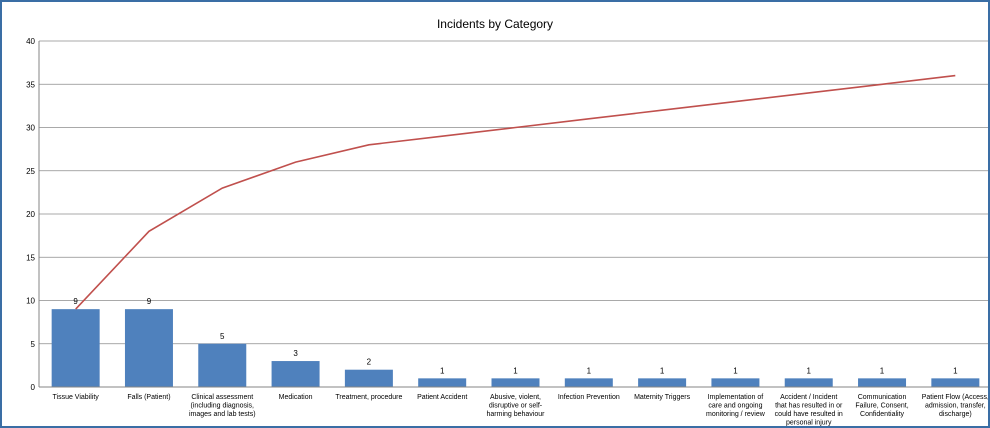 This screenshot has width=990, height=428. What do you see at coordinates (30, 41) in the screenshot?
I see `y-tick-label: 40` at bounding box center [30, 41].